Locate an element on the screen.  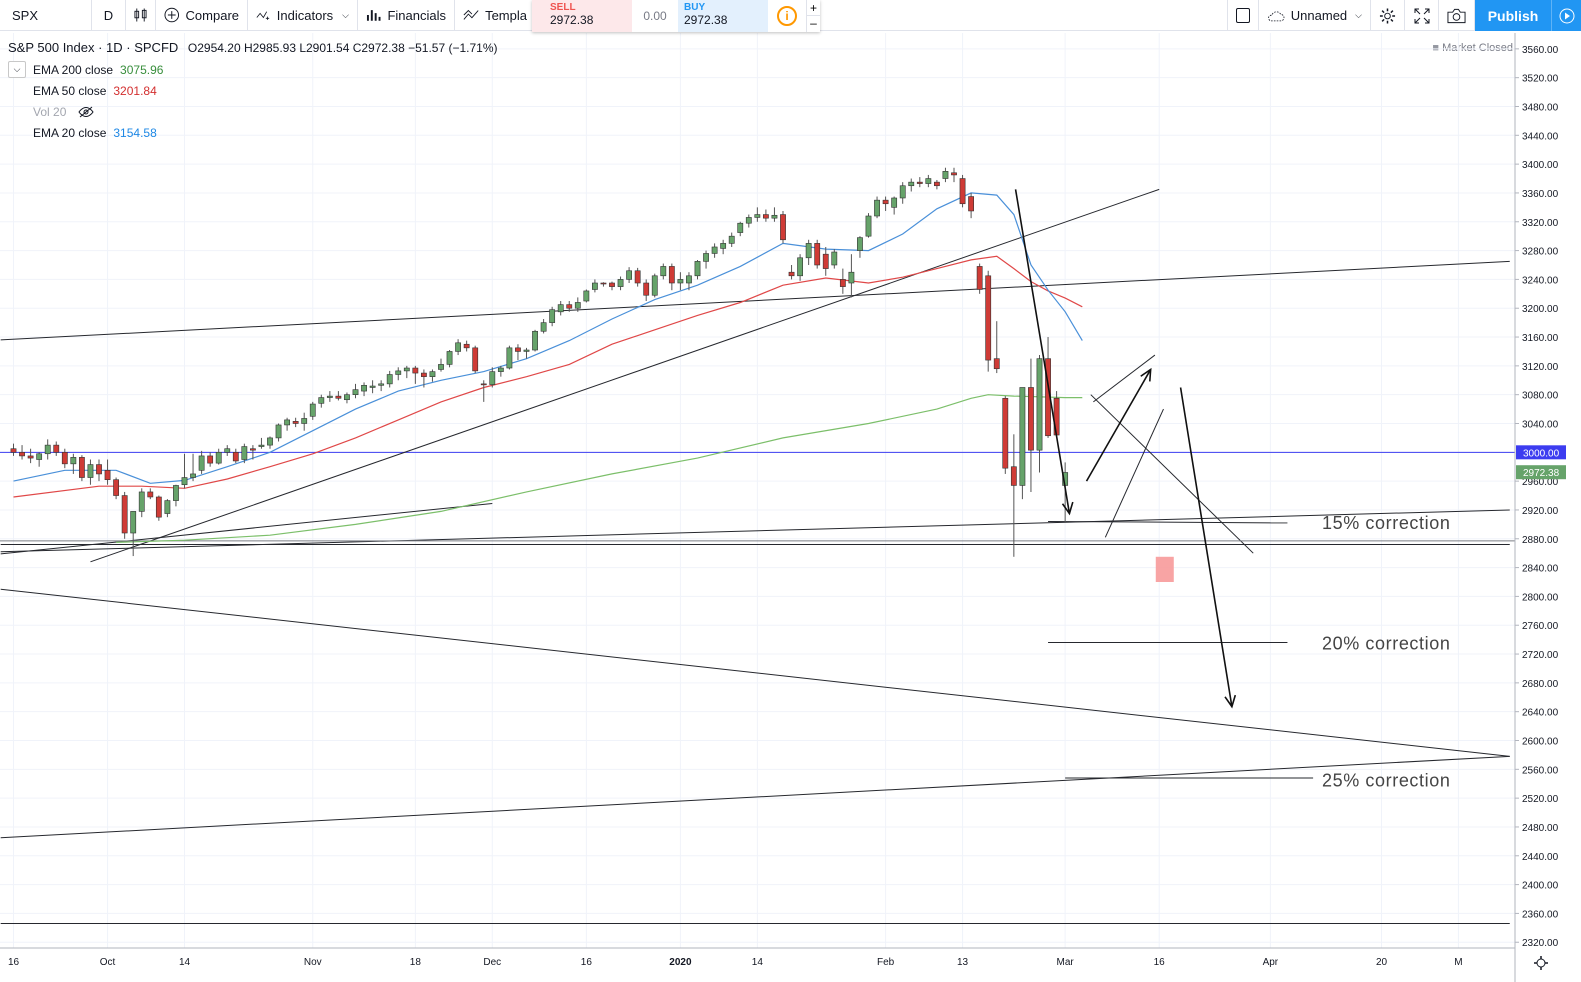
indicators-button: Indicators ⌵ is located at coordinates (303, 15).